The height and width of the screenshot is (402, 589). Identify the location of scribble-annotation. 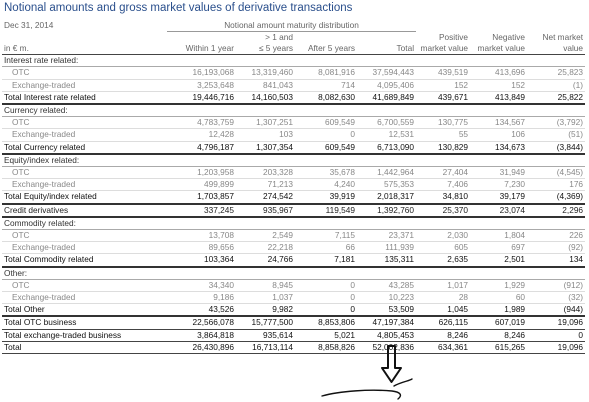
(367, 389).